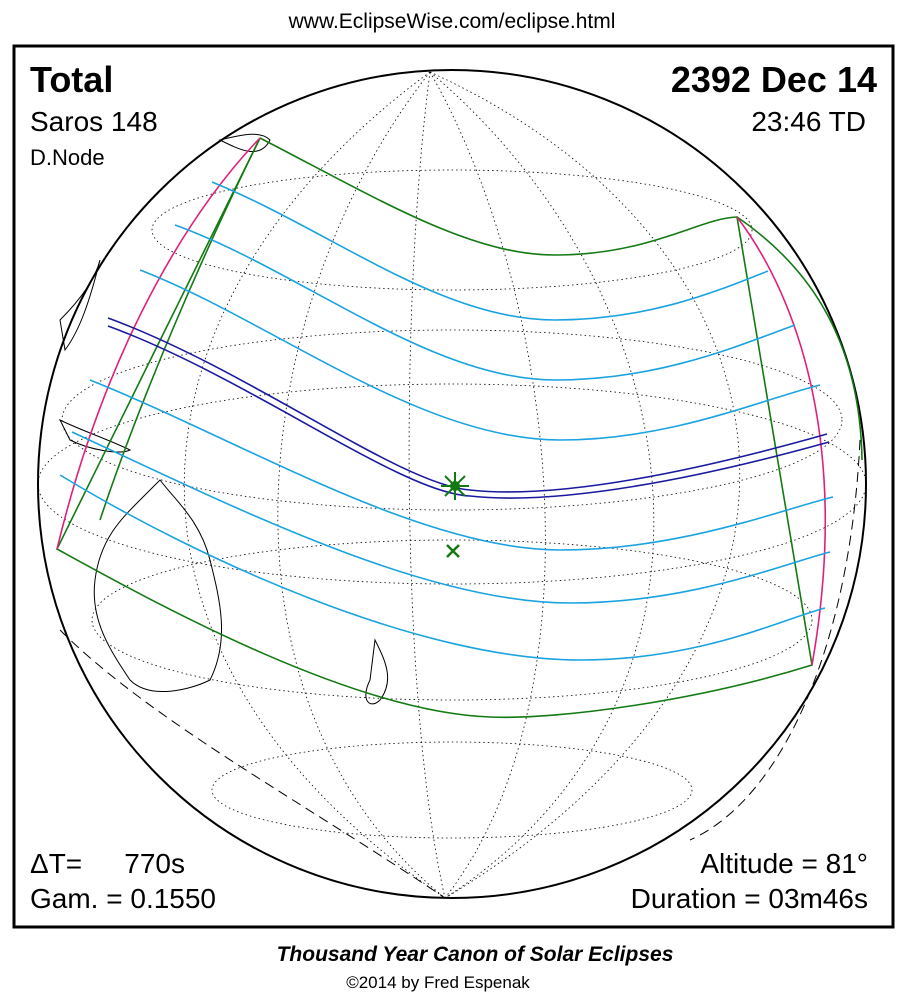  What do you see at coordinates (56, 863) in the screenshot?
I see `delta-t-label: ΔT=` at bounding box center [56, 863].